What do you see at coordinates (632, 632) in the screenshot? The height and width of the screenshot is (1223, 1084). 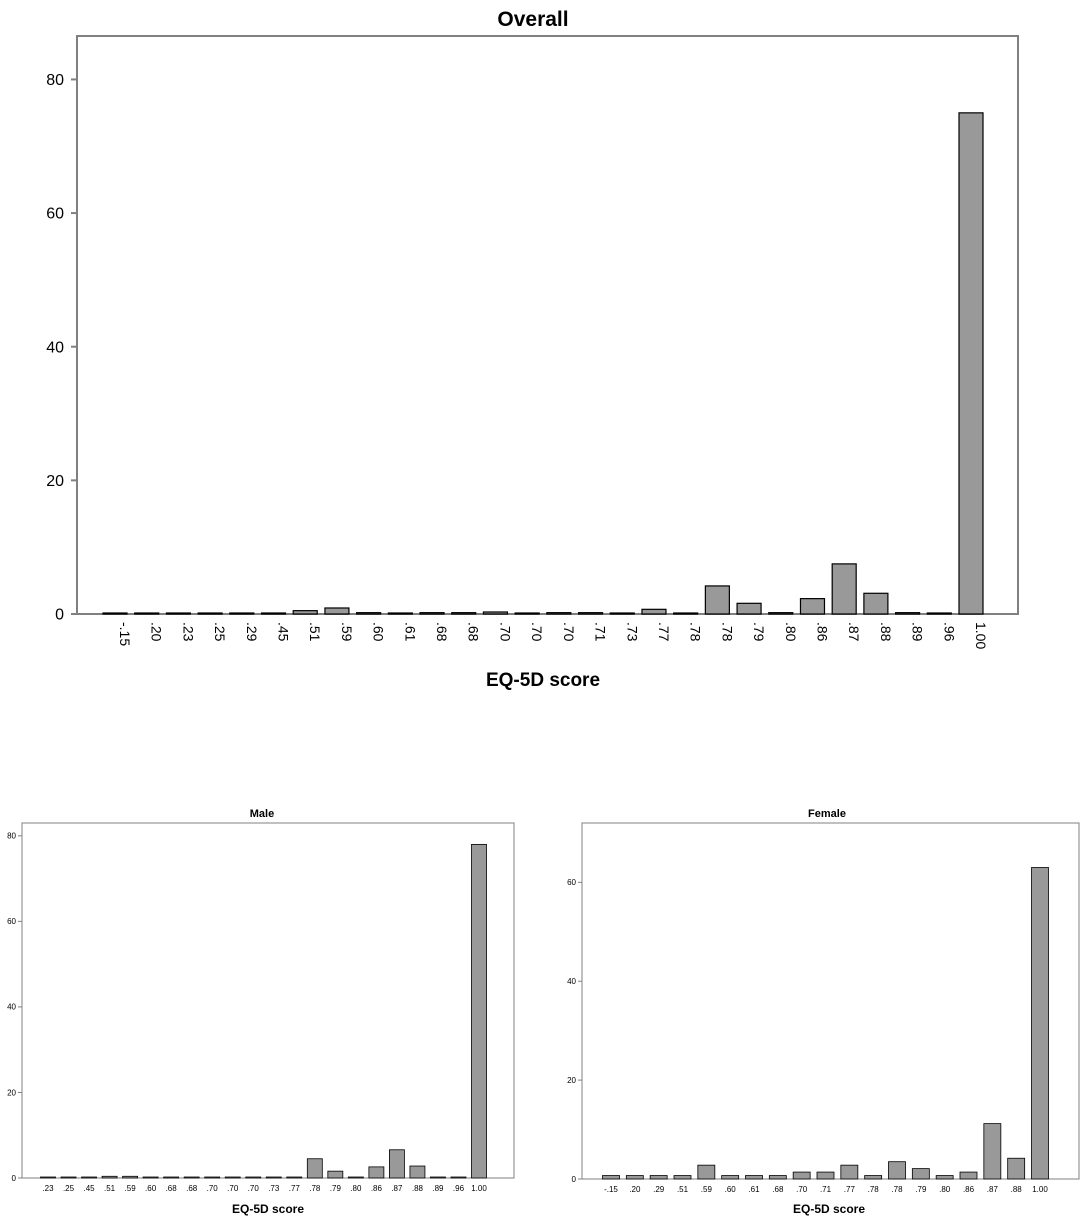 I see `x-tick-label: .73` at bounding box center [632, 632].